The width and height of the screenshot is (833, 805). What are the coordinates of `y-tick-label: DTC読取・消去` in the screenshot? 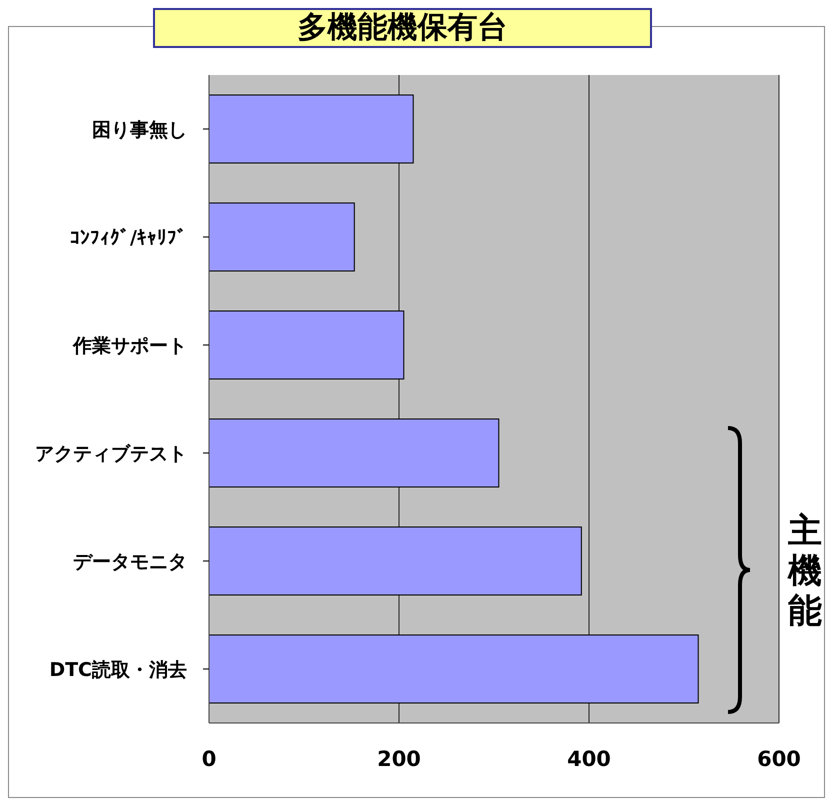 It's located at (118, 670).